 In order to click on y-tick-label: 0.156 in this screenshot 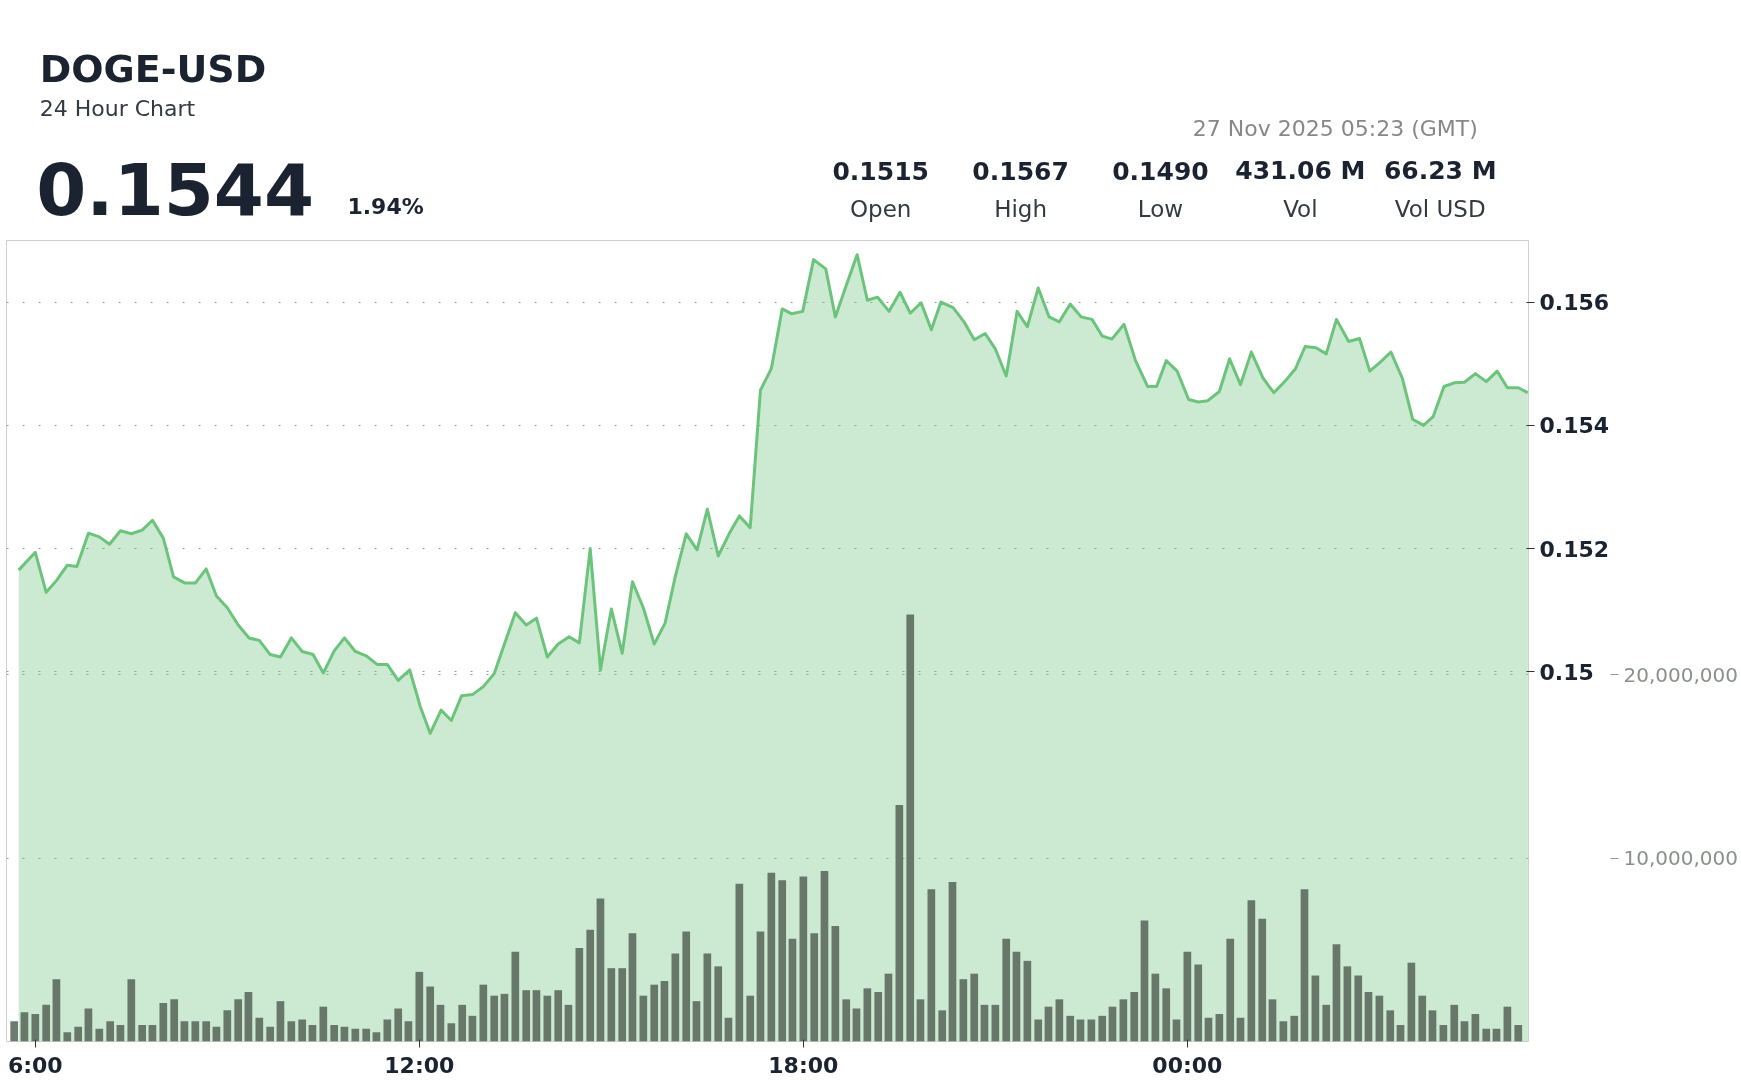, I will do `click(1574, 303)`.